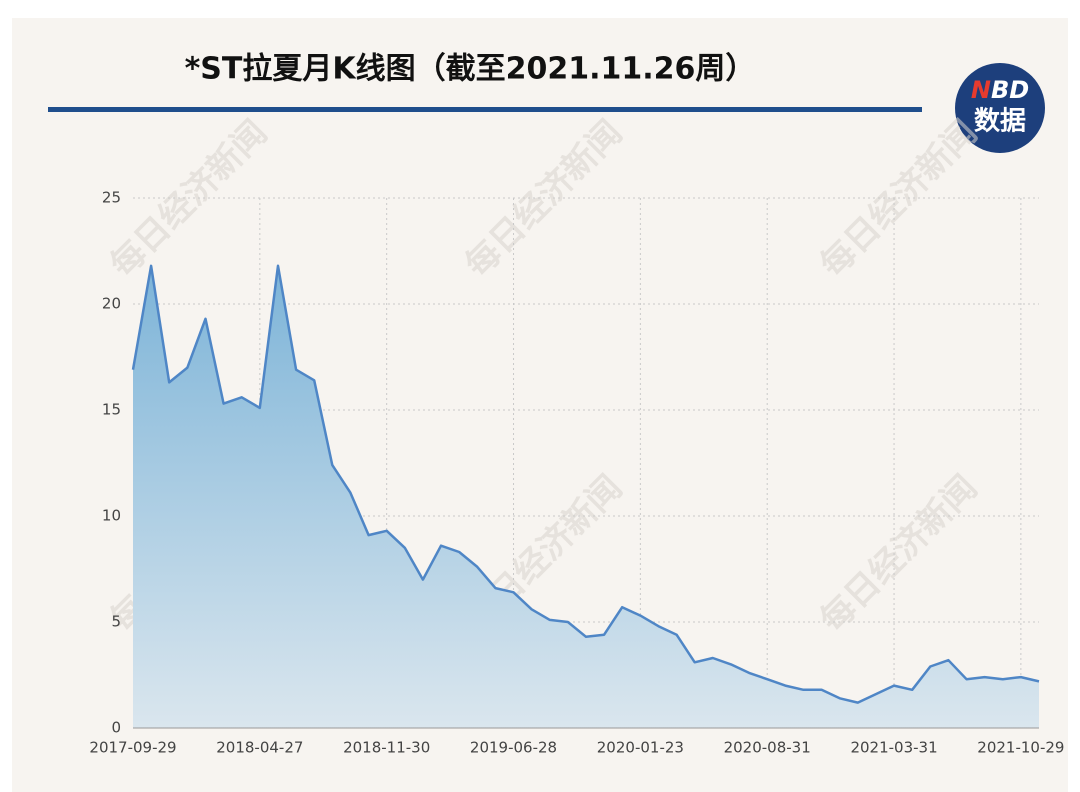  What do you see at coordinates (386, 748) in the screenshot?
I see `x-tick-label: 2018-11-30` at bounding box center [386, 748].